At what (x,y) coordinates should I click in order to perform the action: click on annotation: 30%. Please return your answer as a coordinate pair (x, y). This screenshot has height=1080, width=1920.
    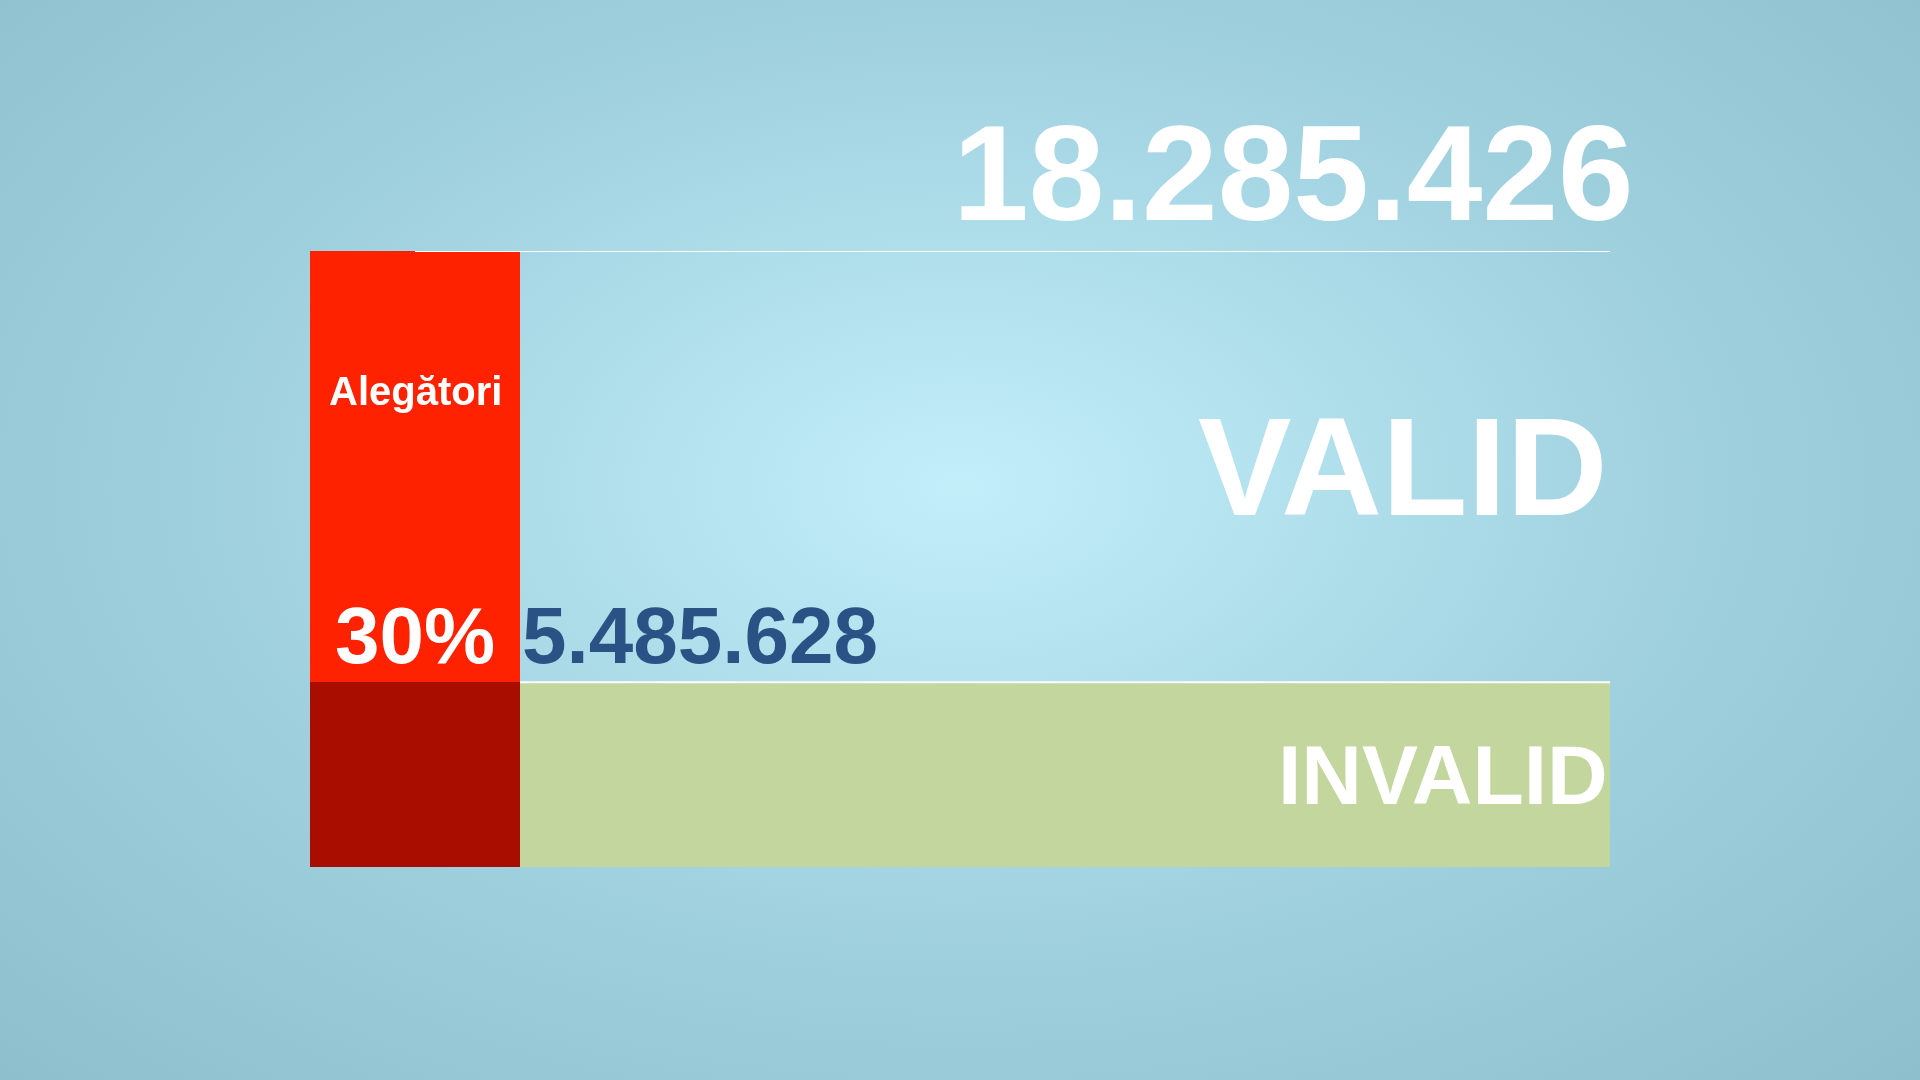
    Looking at the image, I should click on (415, 635).